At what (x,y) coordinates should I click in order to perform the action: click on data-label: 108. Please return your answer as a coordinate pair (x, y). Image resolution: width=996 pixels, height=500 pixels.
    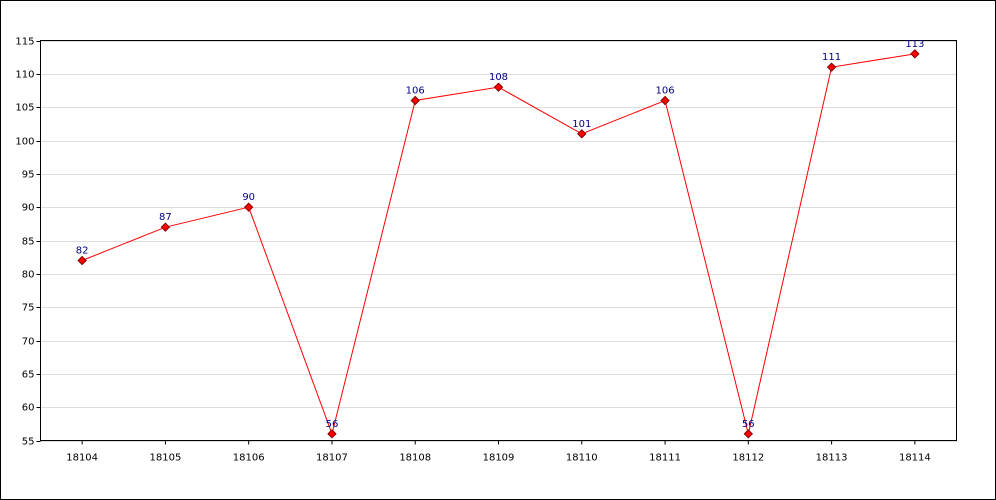
    Looking at the image, I should click on (498, 77).